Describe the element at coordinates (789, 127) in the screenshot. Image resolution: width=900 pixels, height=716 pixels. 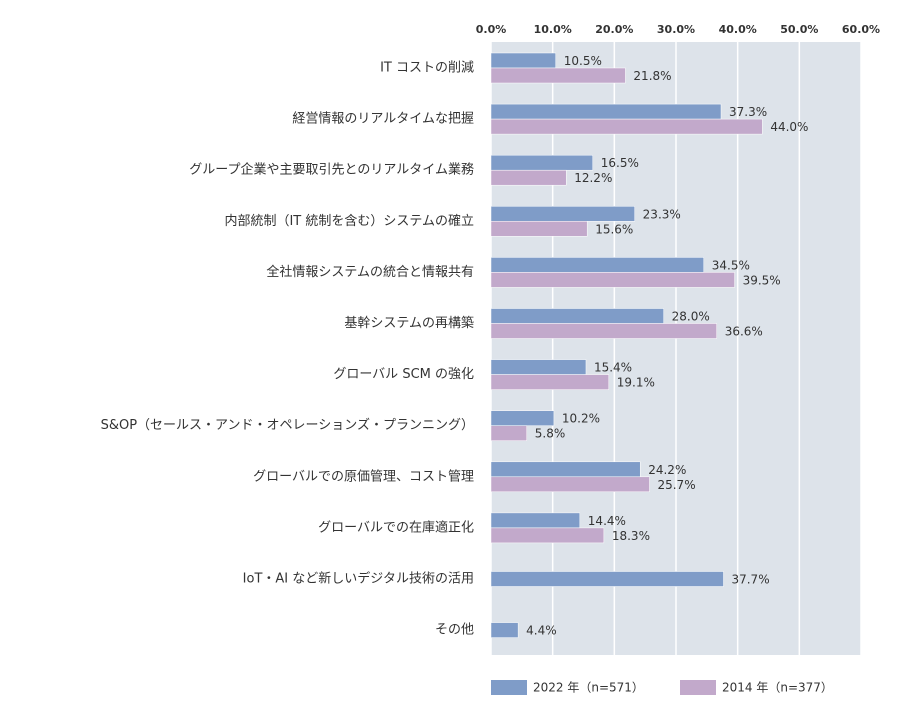
I see `value-label: 44.0%` at that location.